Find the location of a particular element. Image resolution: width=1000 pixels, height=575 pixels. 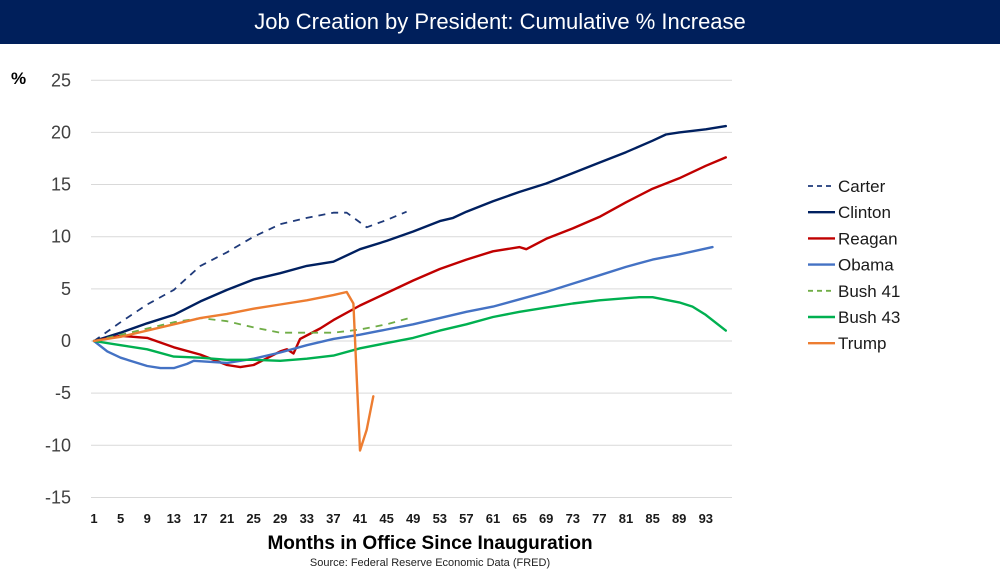

x-tick-label: 5 is located at coordinates (120, 518).